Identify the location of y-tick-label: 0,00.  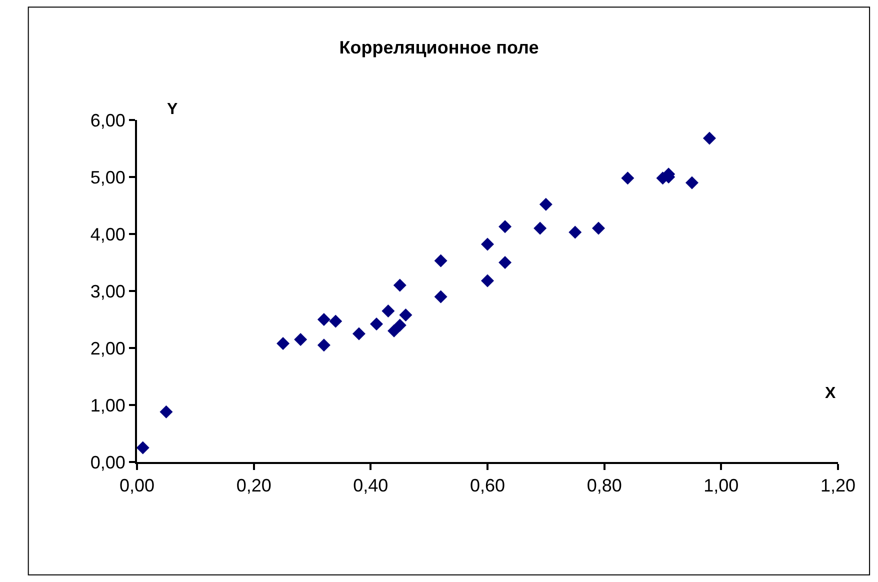
(108, 462).